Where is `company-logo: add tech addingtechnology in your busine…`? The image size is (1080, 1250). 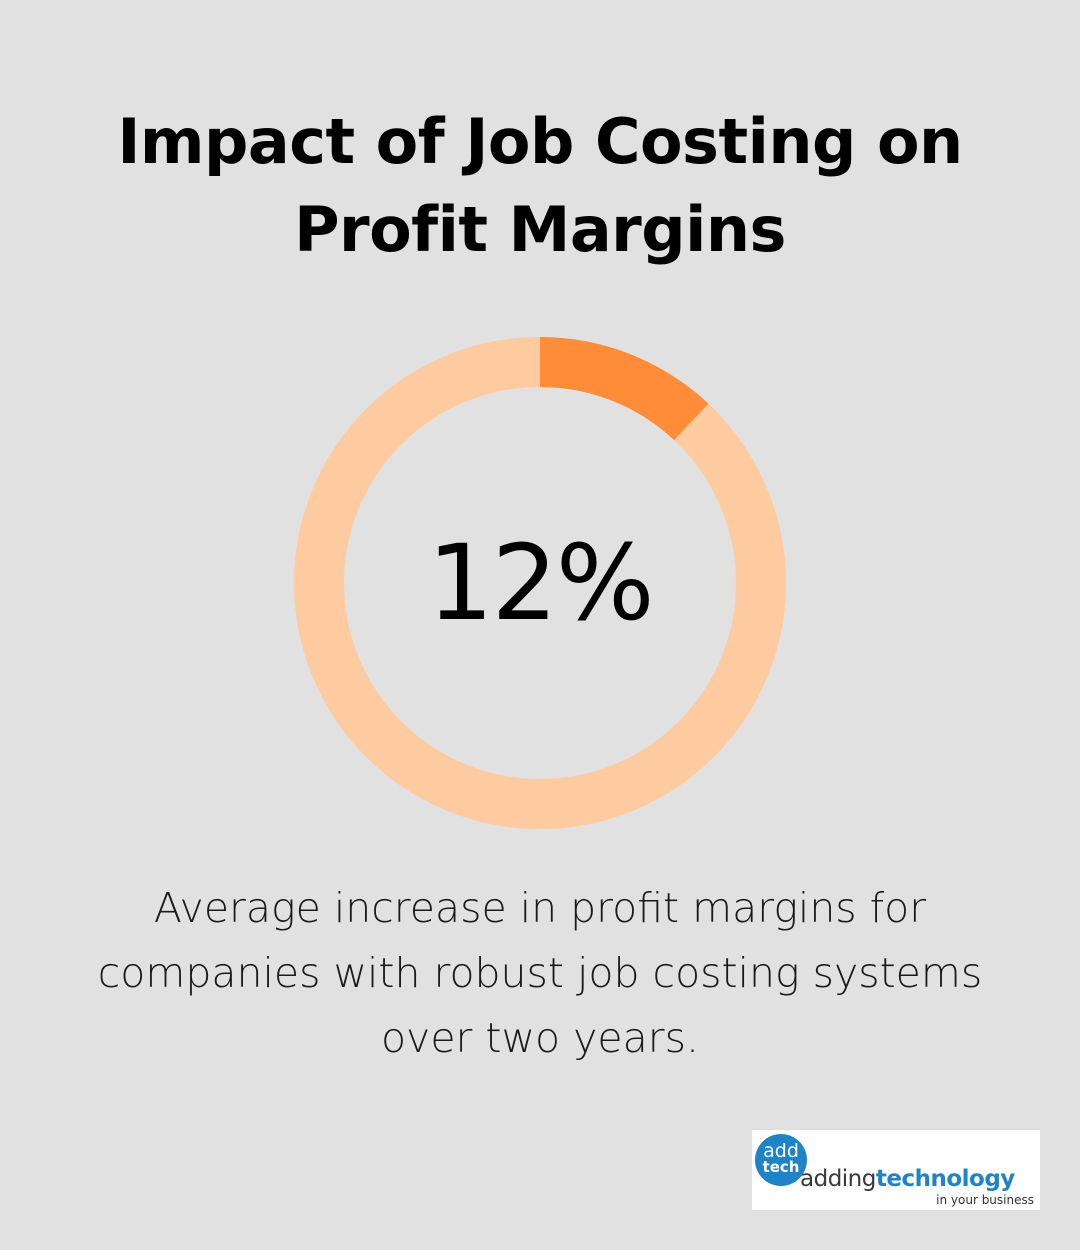
company-logo: add tech addingtechnology in your busine… is located at coordinates (896, 1170).